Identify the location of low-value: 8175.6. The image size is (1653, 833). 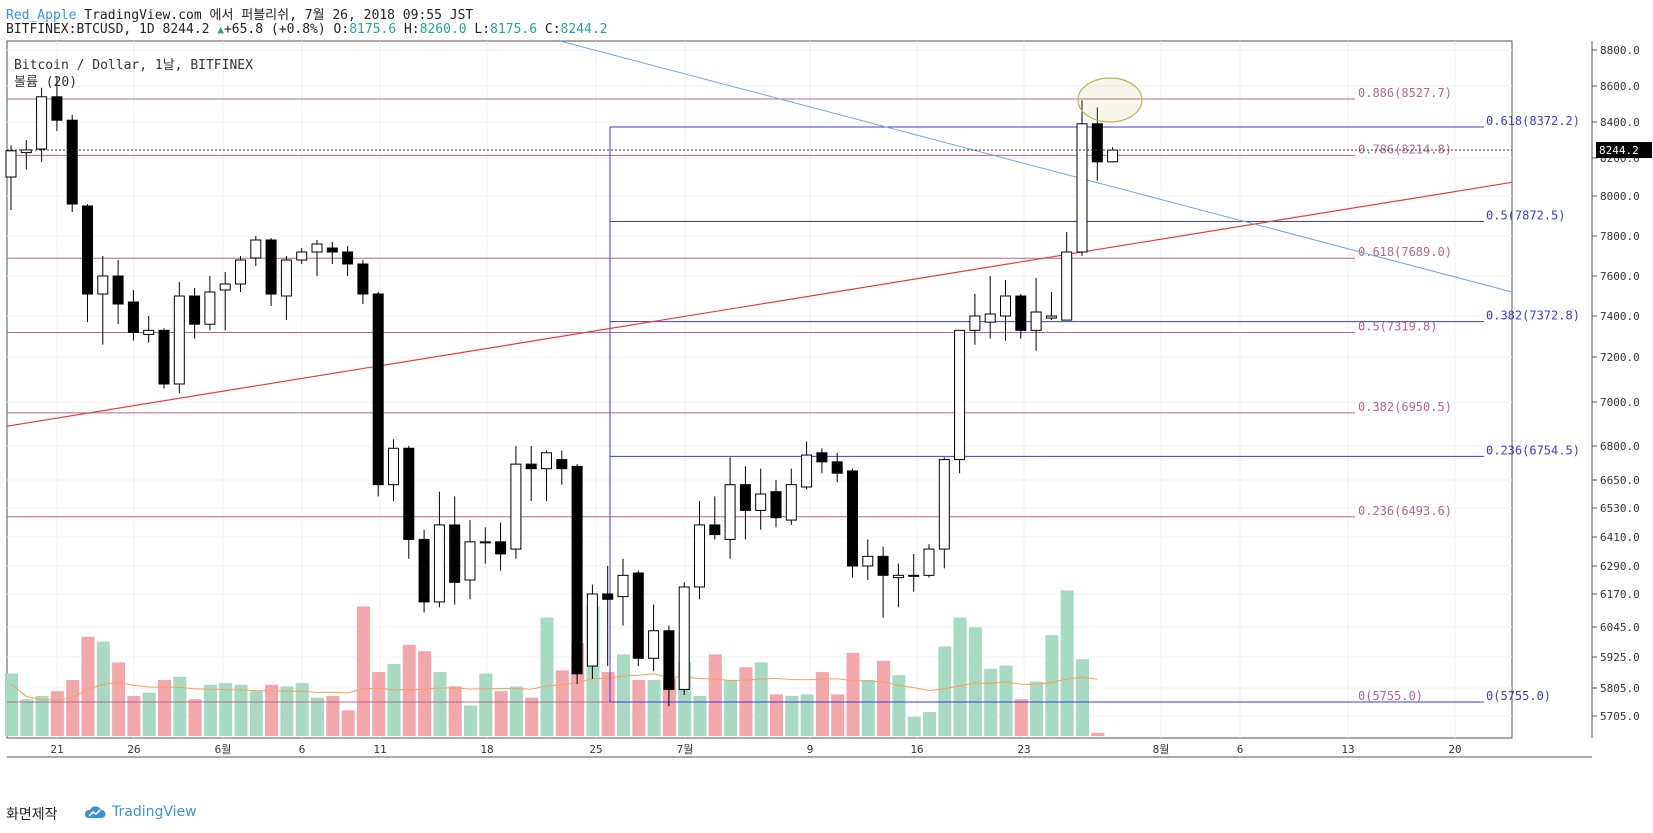
(514, 29).